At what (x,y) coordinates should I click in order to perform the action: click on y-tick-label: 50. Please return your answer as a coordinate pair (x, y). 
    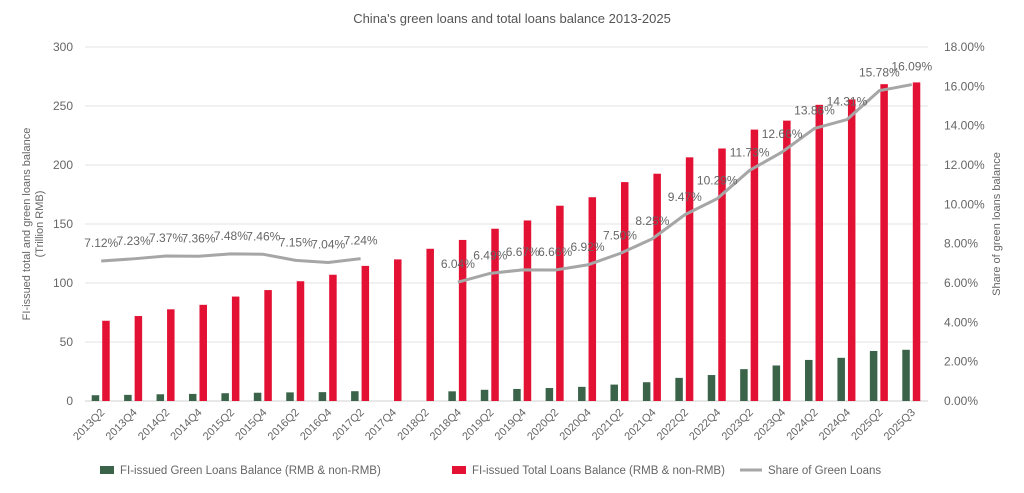
    Looking at the image, I should click on (67, 342).